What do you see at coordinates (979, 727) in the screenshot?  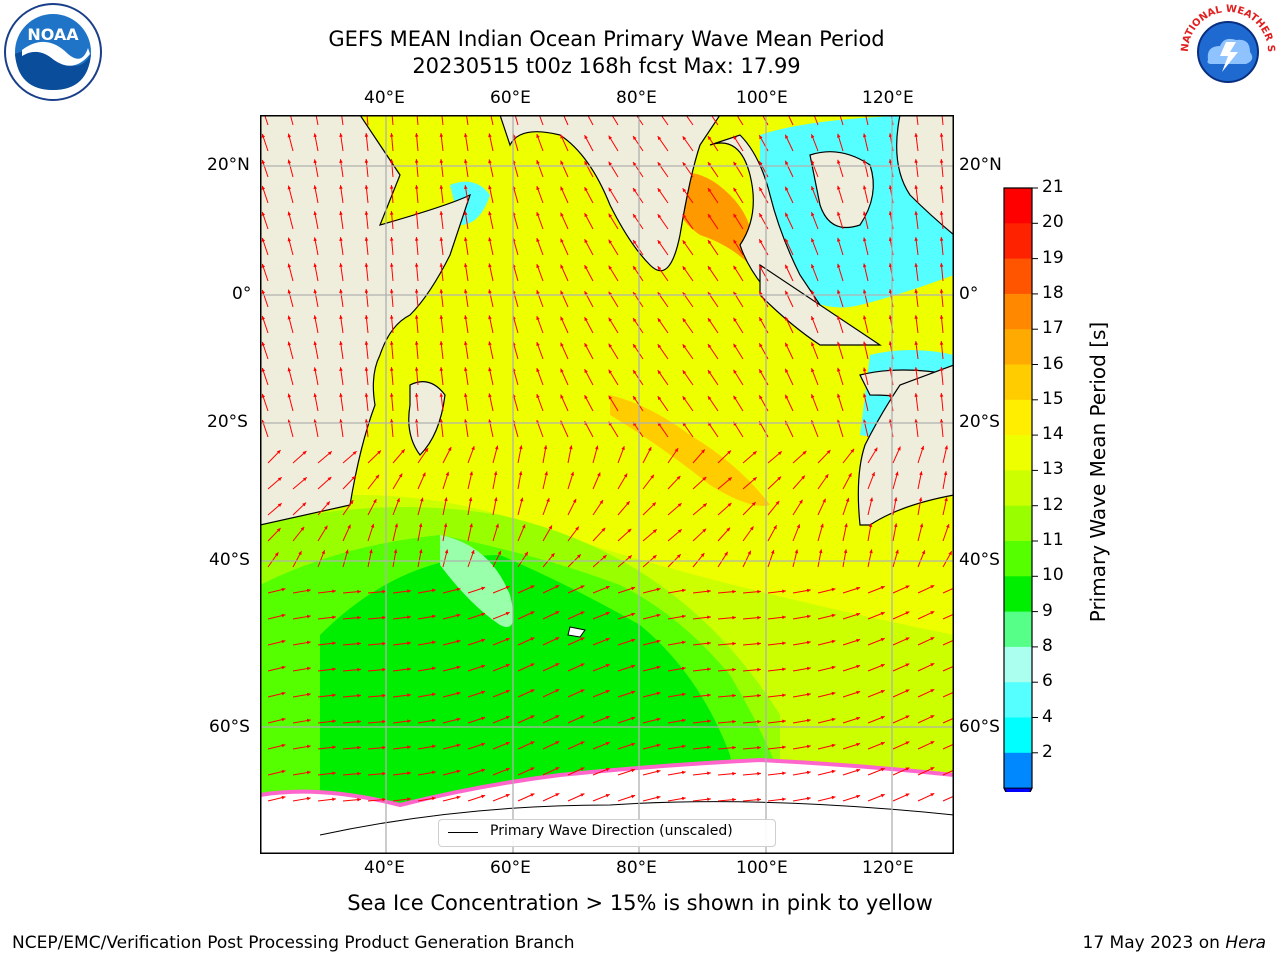 I see `lat-label-right: 60°S` at bounding box center [979, 727].